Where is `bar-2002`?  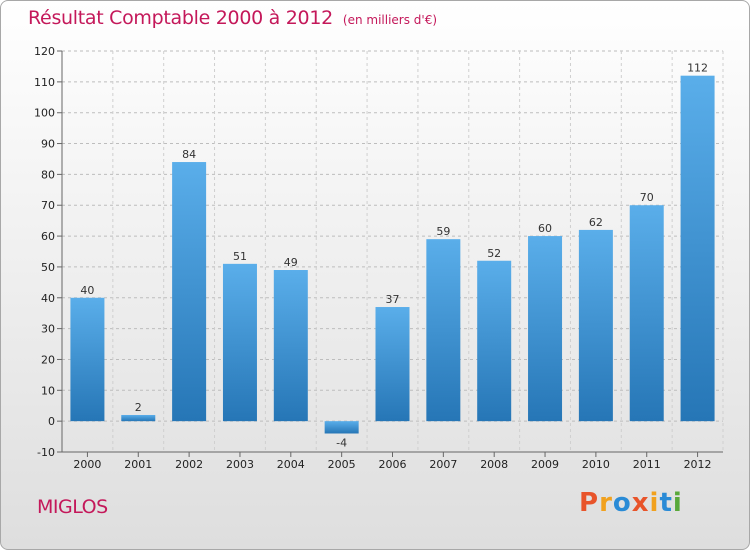
bar-2002 is located at coordinates (189, 292).